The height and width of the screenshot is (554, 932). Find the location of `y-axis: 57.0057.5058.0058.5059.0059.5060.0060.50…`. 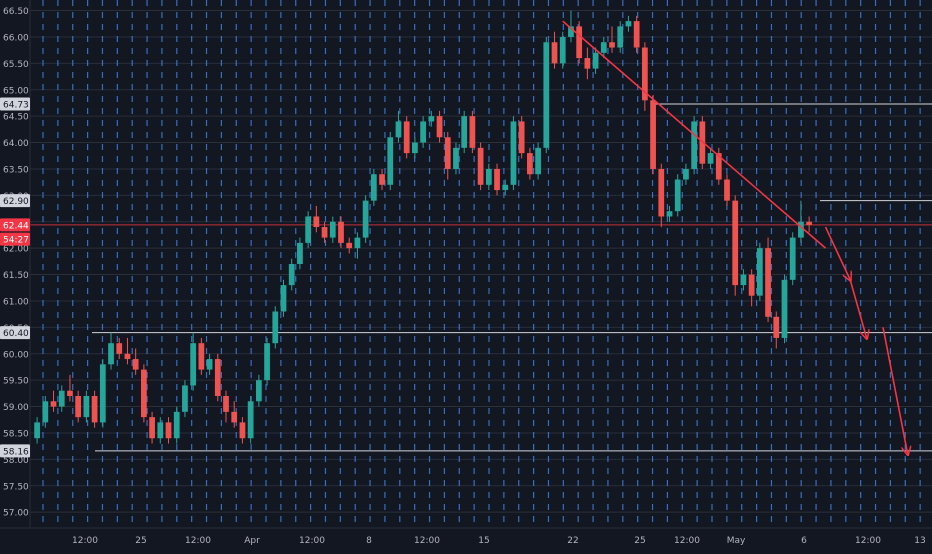

y-axis: 57.0057.5058.0058.5059.0059.5060.0060.50… is located at coordinates (15, 275).